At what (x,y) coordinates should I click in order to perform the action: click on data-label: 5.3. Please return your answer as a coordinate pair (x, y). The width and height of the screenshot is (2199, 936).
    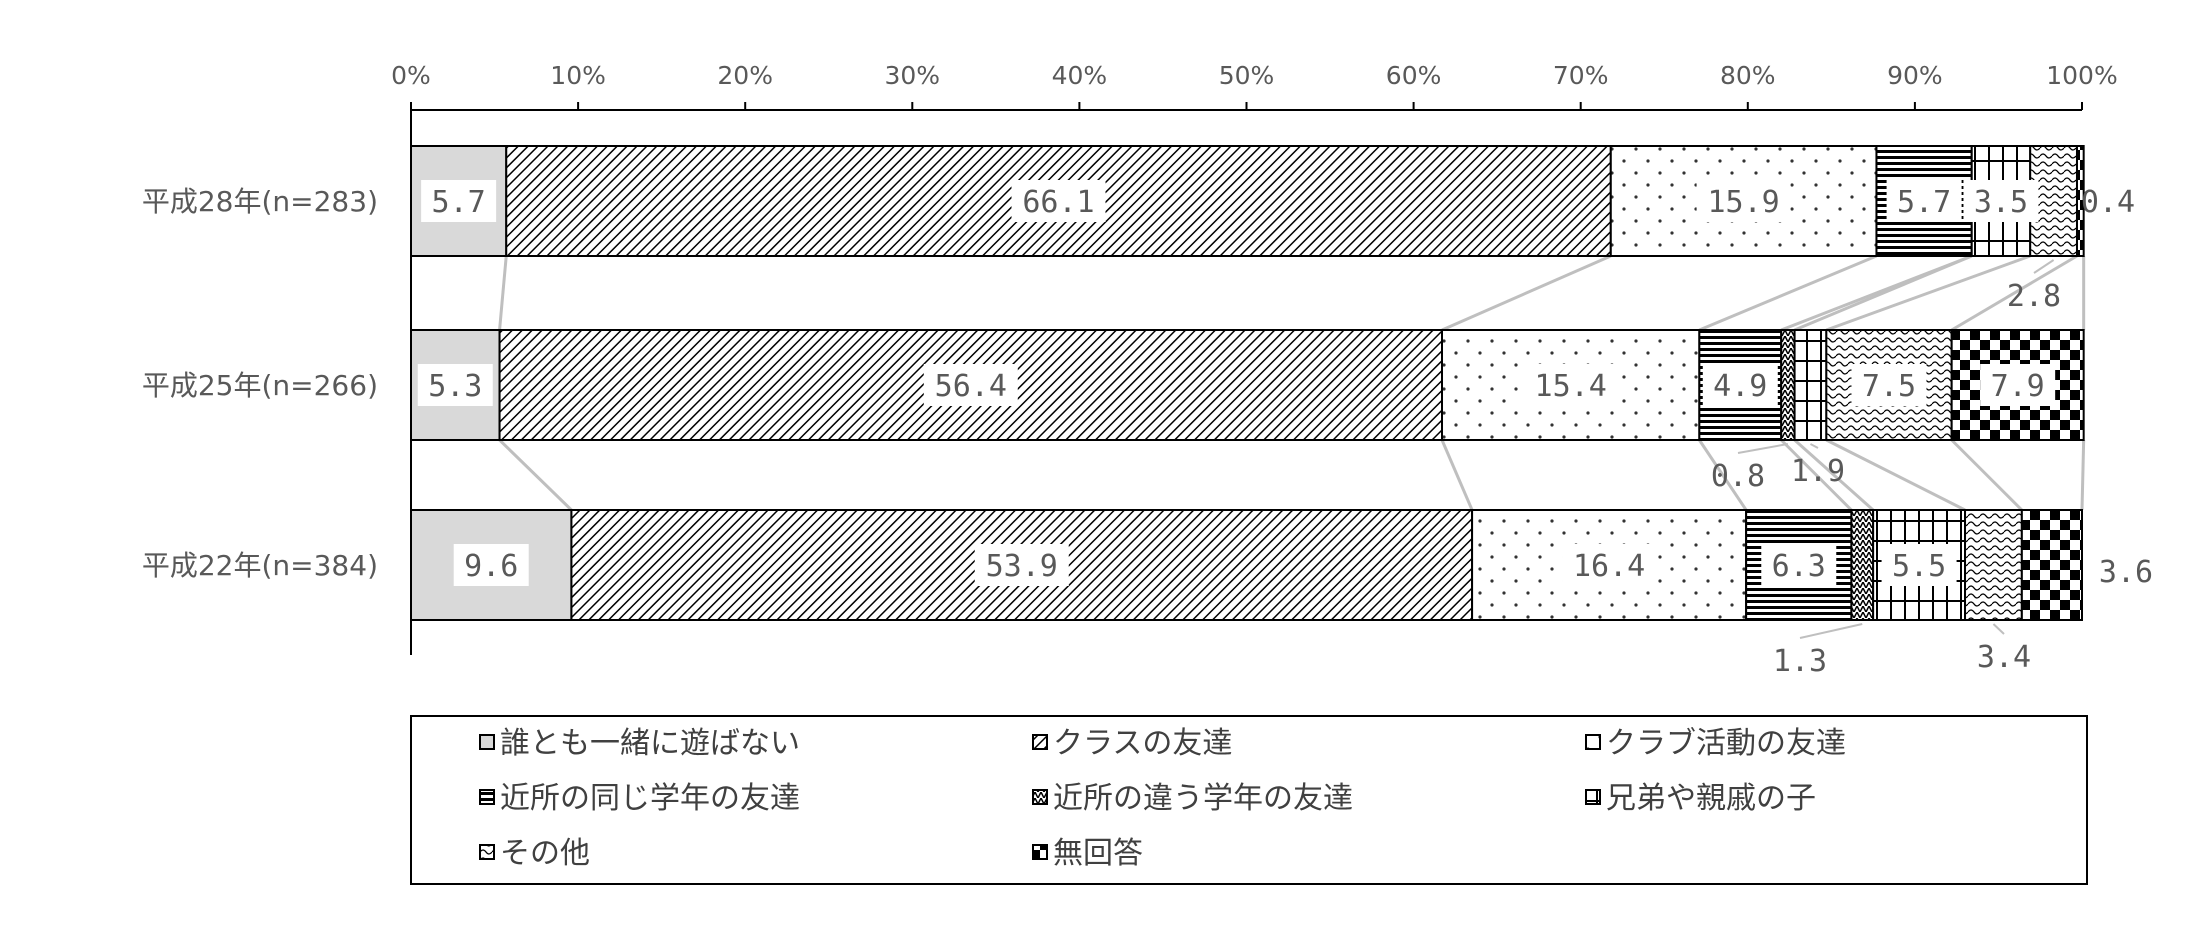
    Looking at the image, I should click on (455, 386).